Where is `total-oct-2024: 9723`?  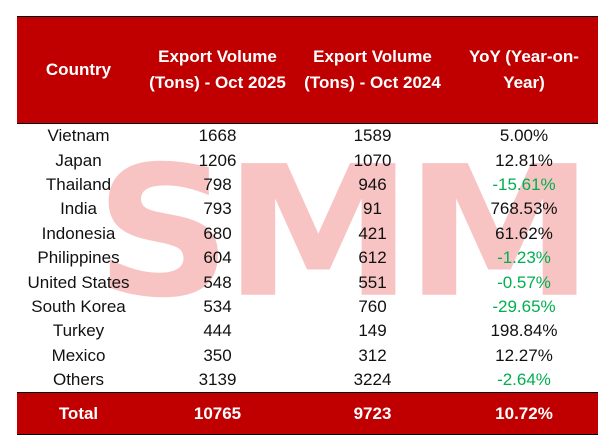
total-oct-2024: 9723 is located at coordinates (372, 413).